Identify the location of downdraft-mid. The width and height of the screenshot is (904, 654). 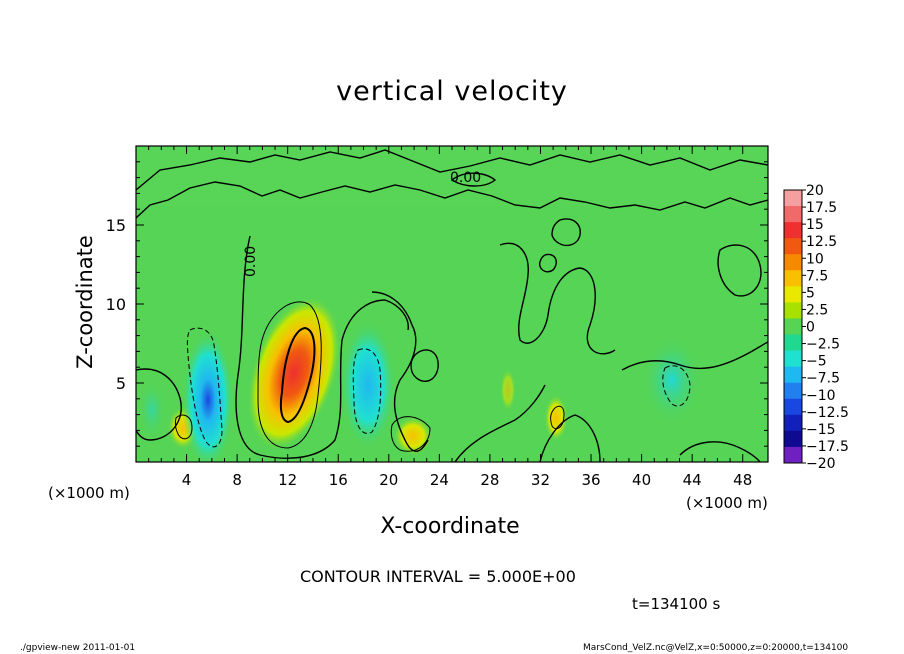
(368, 385).